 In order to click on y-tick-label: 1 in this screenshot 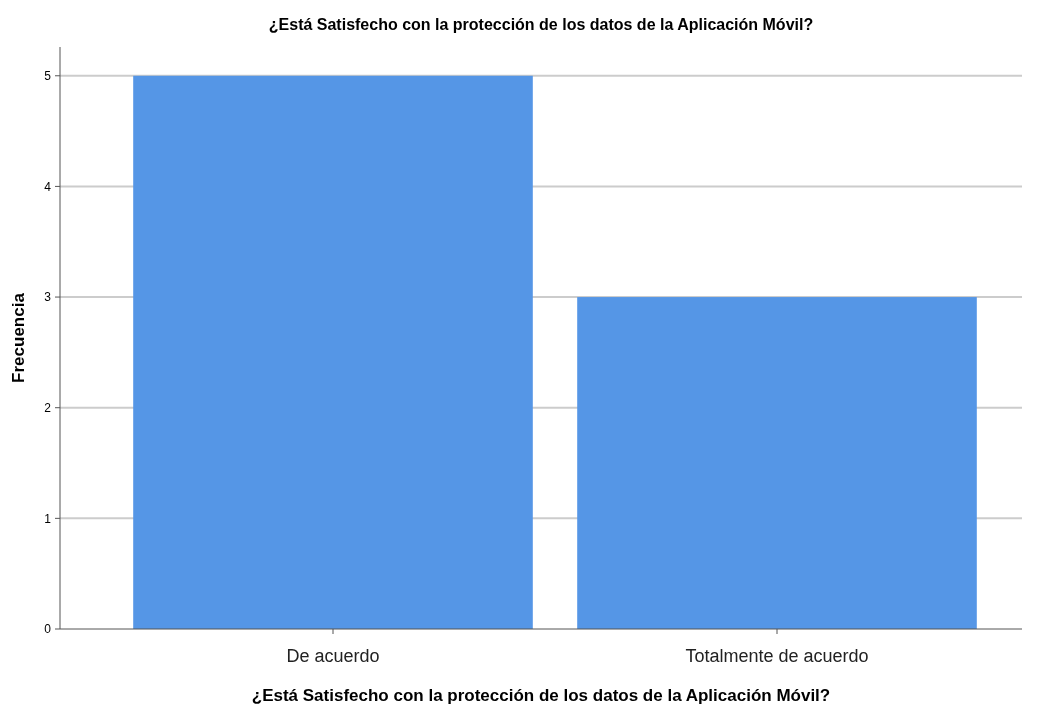, I will do `click(48, 518)`.